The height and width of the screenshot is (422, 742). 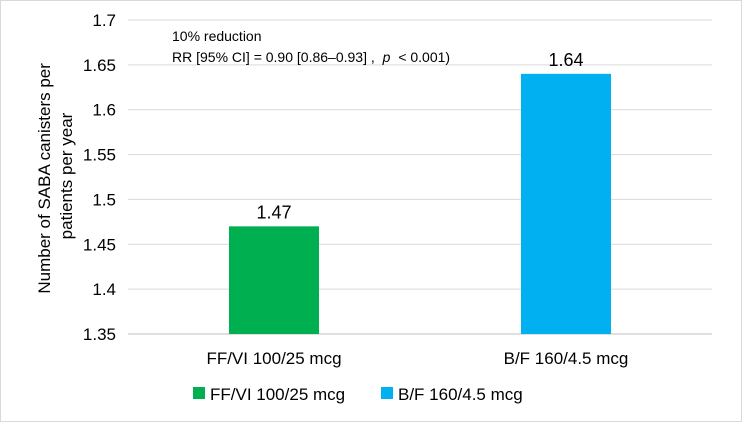 I want to click on x-tick-label: FF/VI 100/25 mcg, so click(x=273, y=358).